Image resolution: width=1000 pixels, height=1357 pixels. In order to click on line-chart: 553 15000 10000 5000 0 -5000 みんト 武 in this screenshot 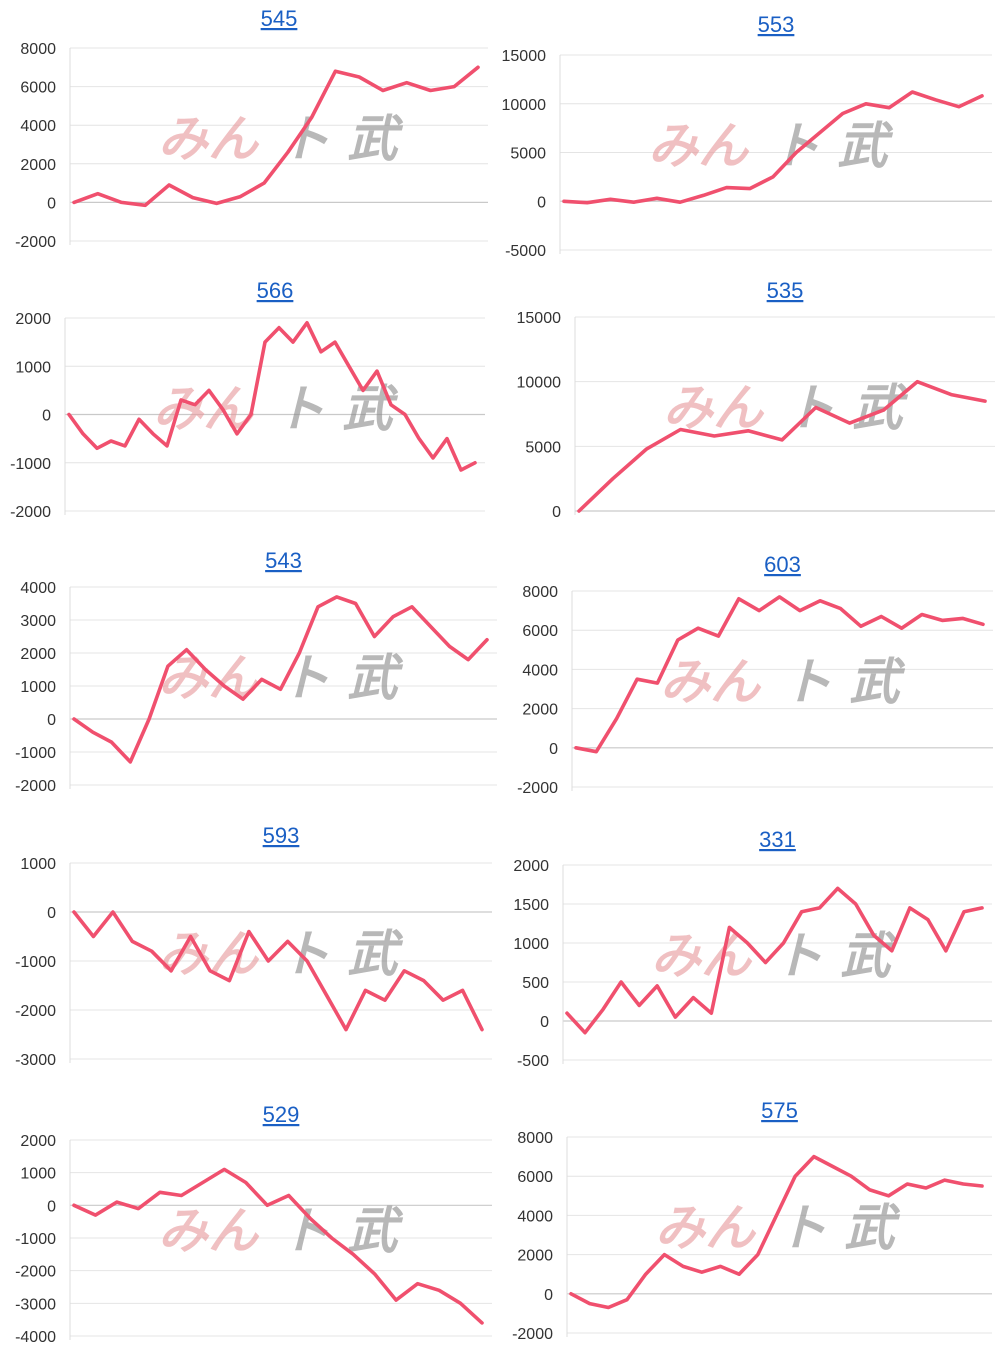, I will do `click(747, 136)`.